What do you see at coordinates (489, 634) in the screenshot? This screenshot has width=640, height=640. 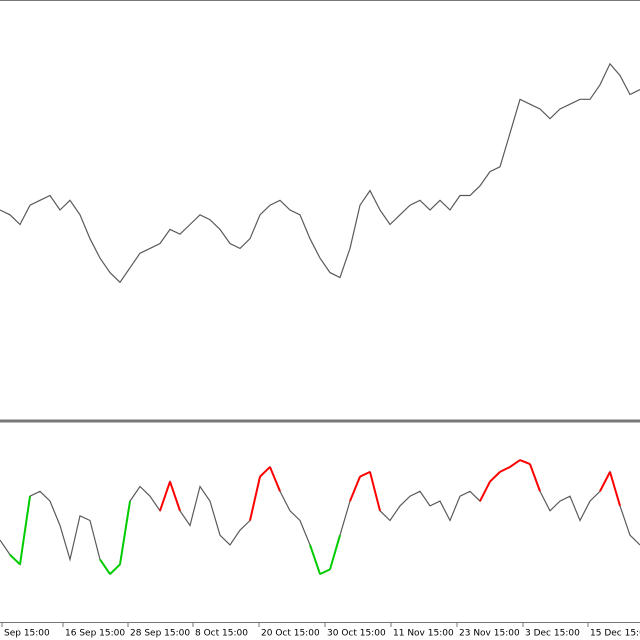 I see `x-tick-label: 23 Nov 15:00` at bounding box center [489, 634].